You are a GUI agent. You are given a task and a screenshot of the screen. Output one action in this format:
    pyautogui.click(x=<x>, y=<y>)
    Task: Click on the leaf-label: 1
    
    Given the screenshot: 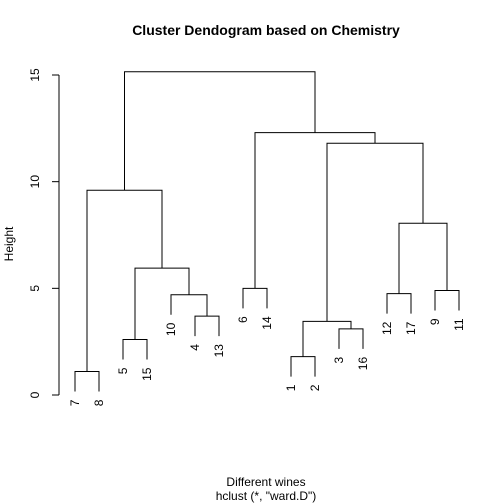 What is the action you would take?
    pyautogui.click(x=291, y=387)
    